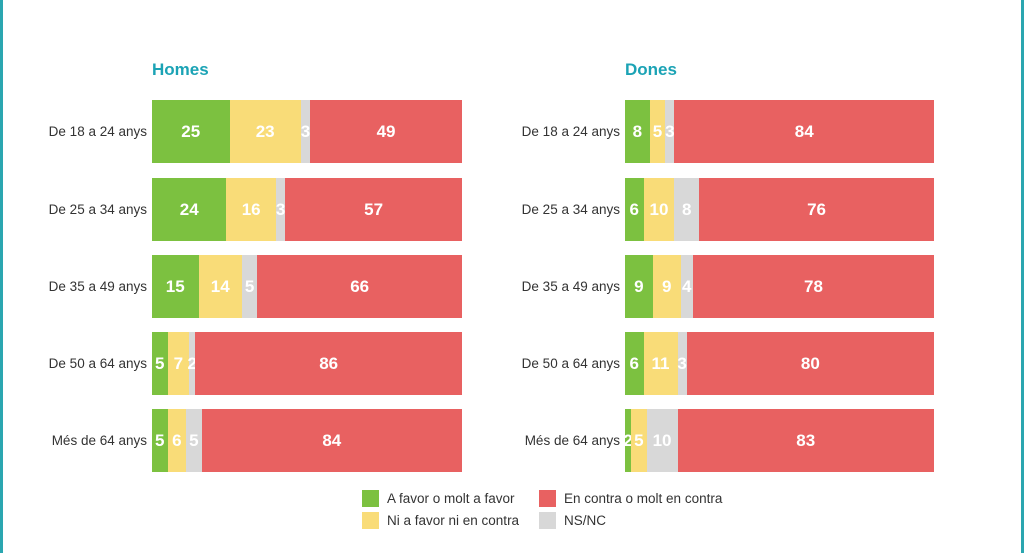 This screenshot has width=1024, height=553. Describe the element at coordinates (637, 131) in the screenshot. I see `bar-segment-favor: 8` at that location.